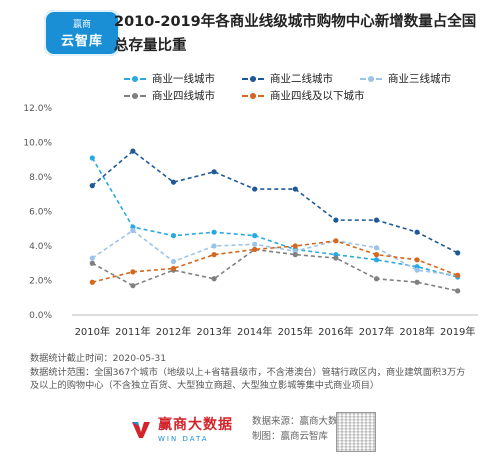 This screenshot has width=500, height=455. I want to click on chart-title-line1: 2010-2019年各商业线级城市购物中心新增数量占全国, so click(295, 22).